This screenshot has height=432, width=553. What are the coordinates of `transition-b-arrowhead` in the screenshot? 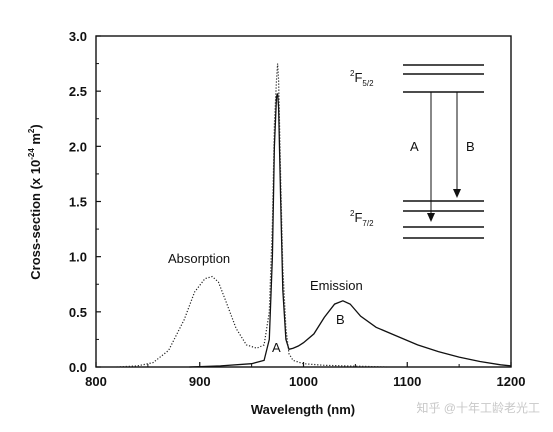 It's located at (457, 193).